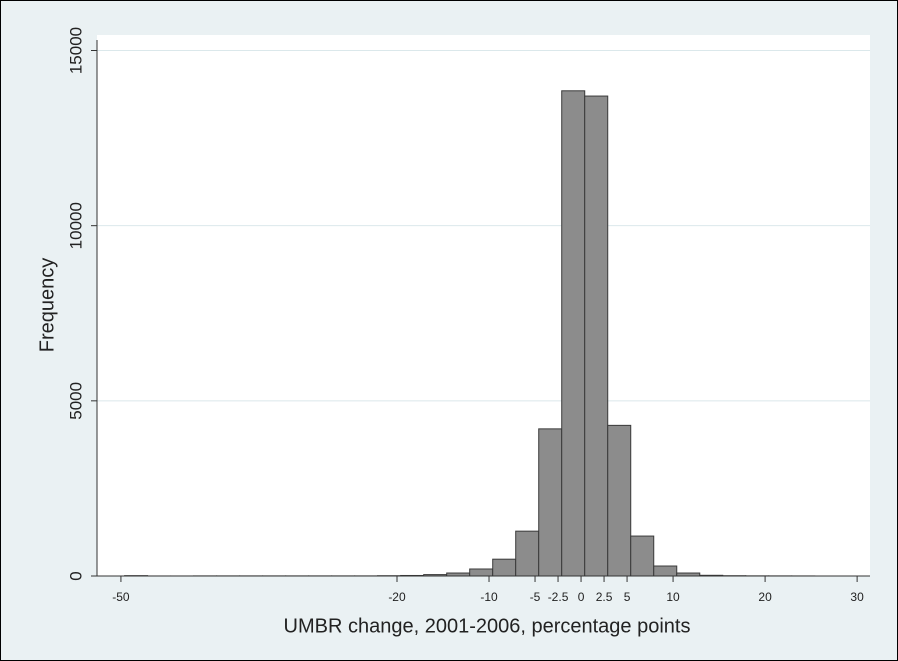  What do you see at coordinates (397, 597) in the screenshot?
I see `x-tick-label: -20` at bounding box center [397, 597].